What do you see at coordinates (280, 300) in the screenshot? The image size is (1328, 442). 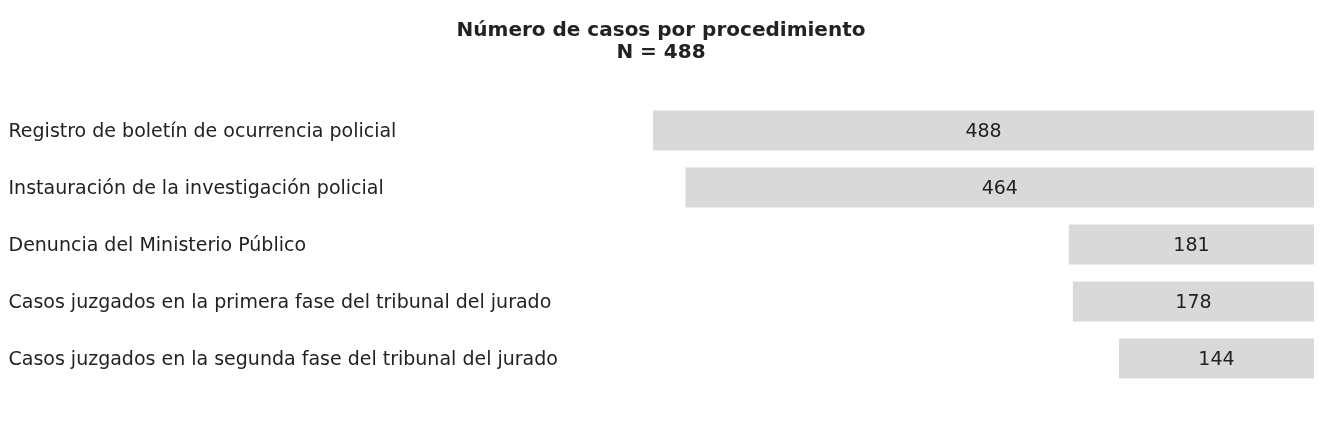 I see `y-tick-label: Casos juzgados en la primera fase del tribunal del jurado` at bounding box center [280, 300].